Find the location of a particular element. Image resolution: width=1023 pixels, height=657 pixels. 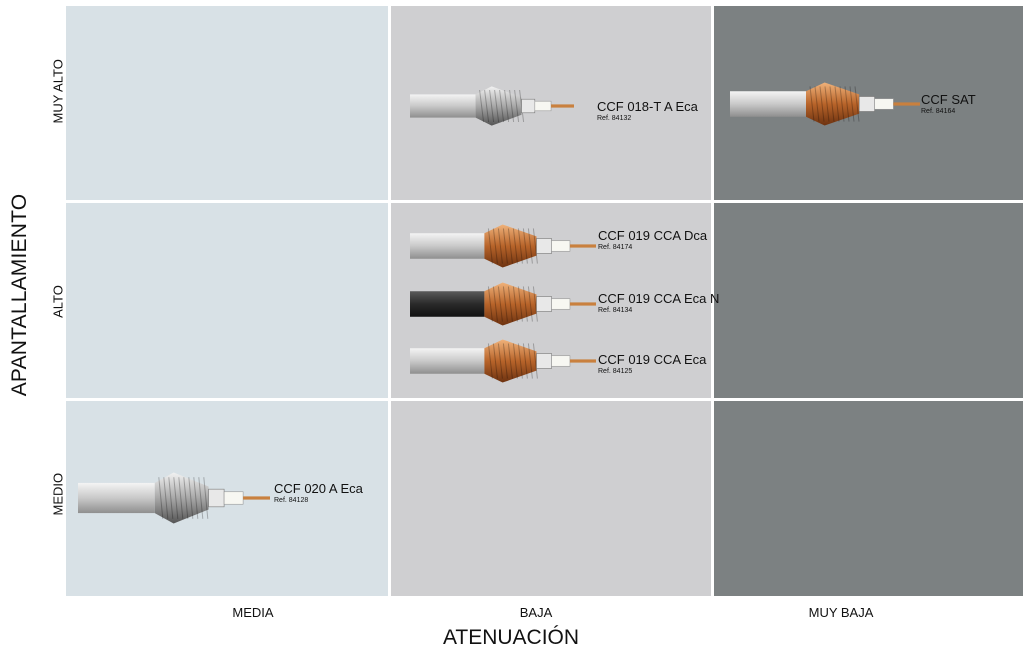

cable-name: CCF SAT is located at coordinates (948, 99).